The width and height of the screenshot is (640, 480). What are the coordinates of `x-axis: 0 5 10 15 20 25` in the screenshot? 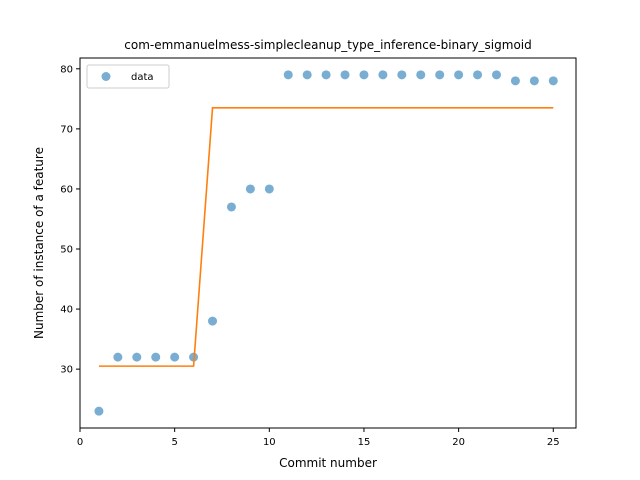 It's located at (318, 438).